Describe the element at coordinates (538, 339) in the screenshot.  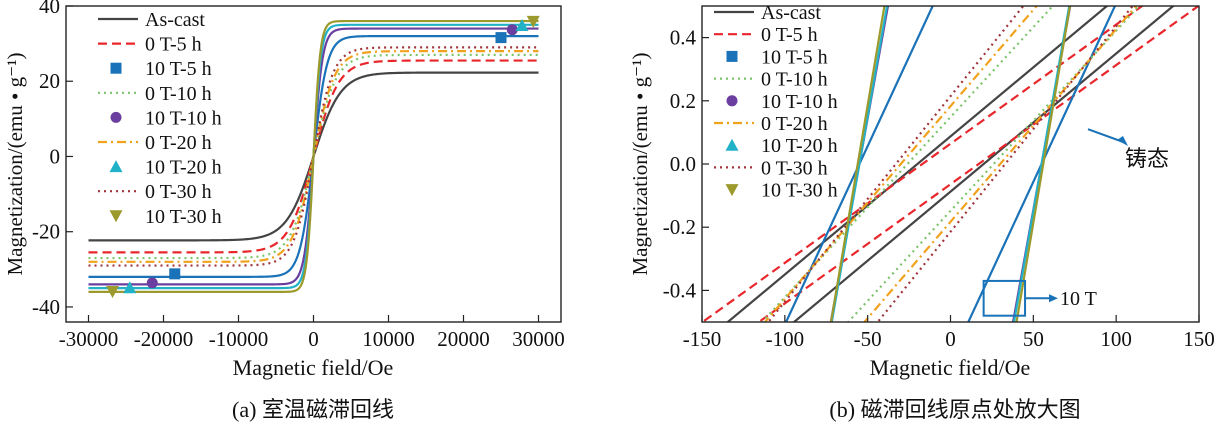
I see `panel-a-x-tick-label: 30000` at that location.